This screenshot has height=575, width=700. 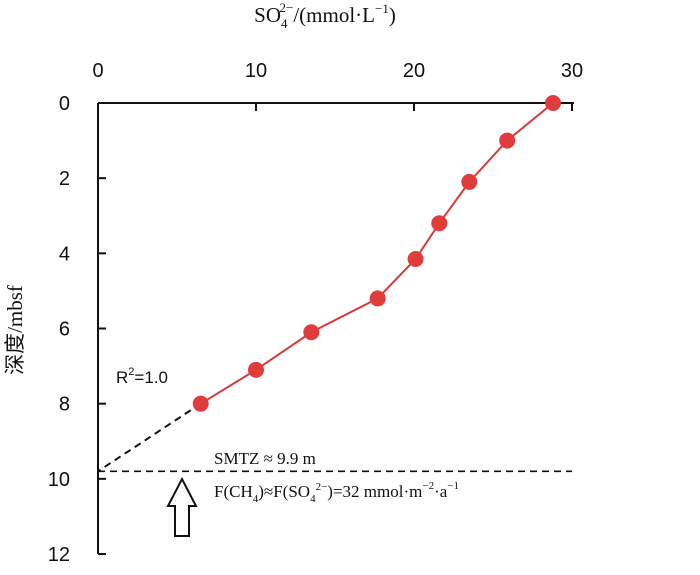 I want to click on x-axis-ticks: 0 10 20 30, so click(x=337, y=85).